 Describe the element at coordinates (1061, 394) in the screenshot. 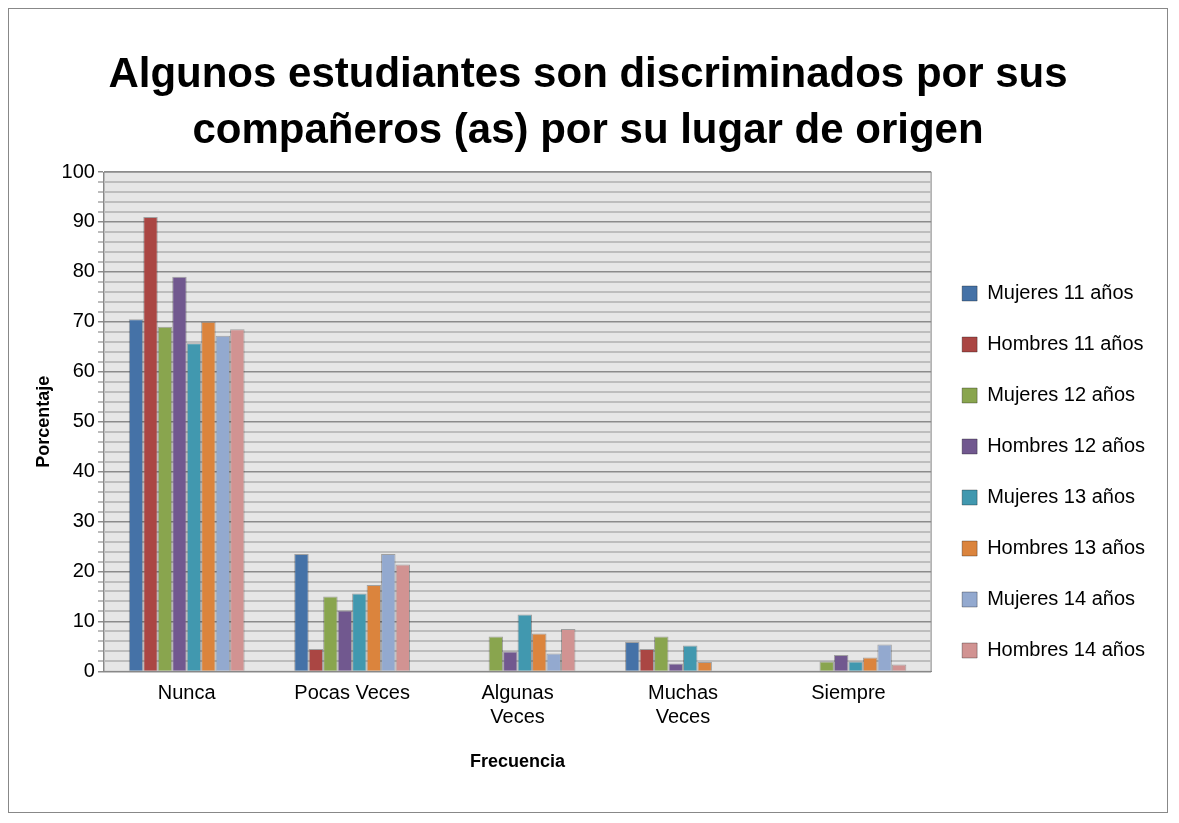

I see `legend-label: Mujeres 12 años` at that location.